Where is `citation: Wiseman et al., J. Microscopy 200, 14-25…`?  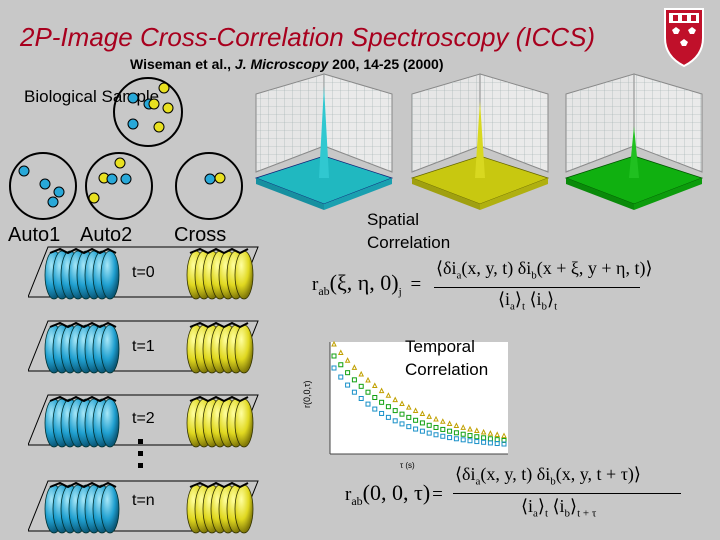
citation: Wiseman et al., J. Microscopy 200, 14-25… is located at coordinates (287, 64).